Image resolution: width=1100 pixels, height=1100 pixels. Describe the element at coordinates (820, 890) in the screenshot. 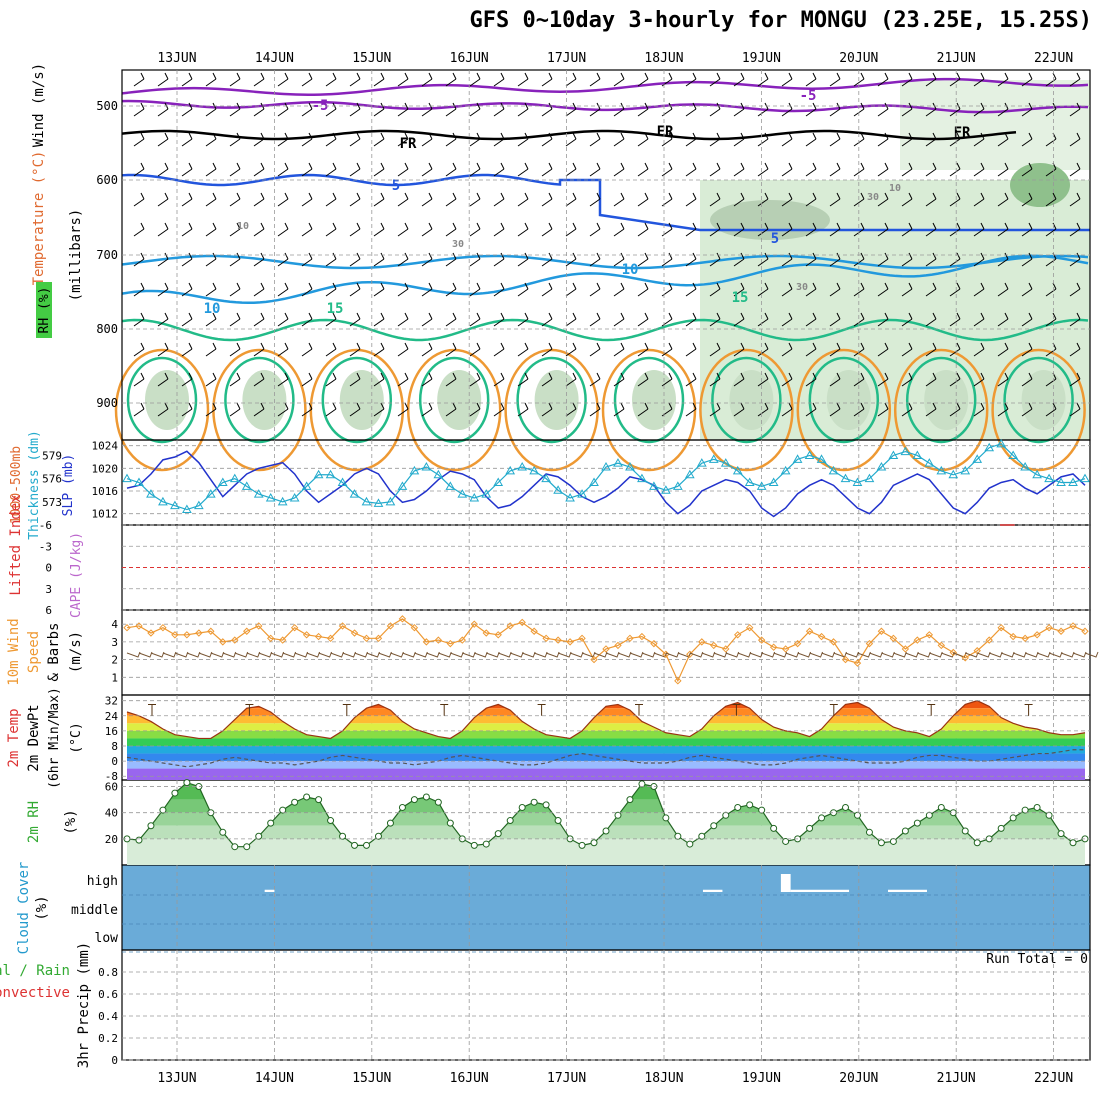

I see `high-cloud-segment` at that location.